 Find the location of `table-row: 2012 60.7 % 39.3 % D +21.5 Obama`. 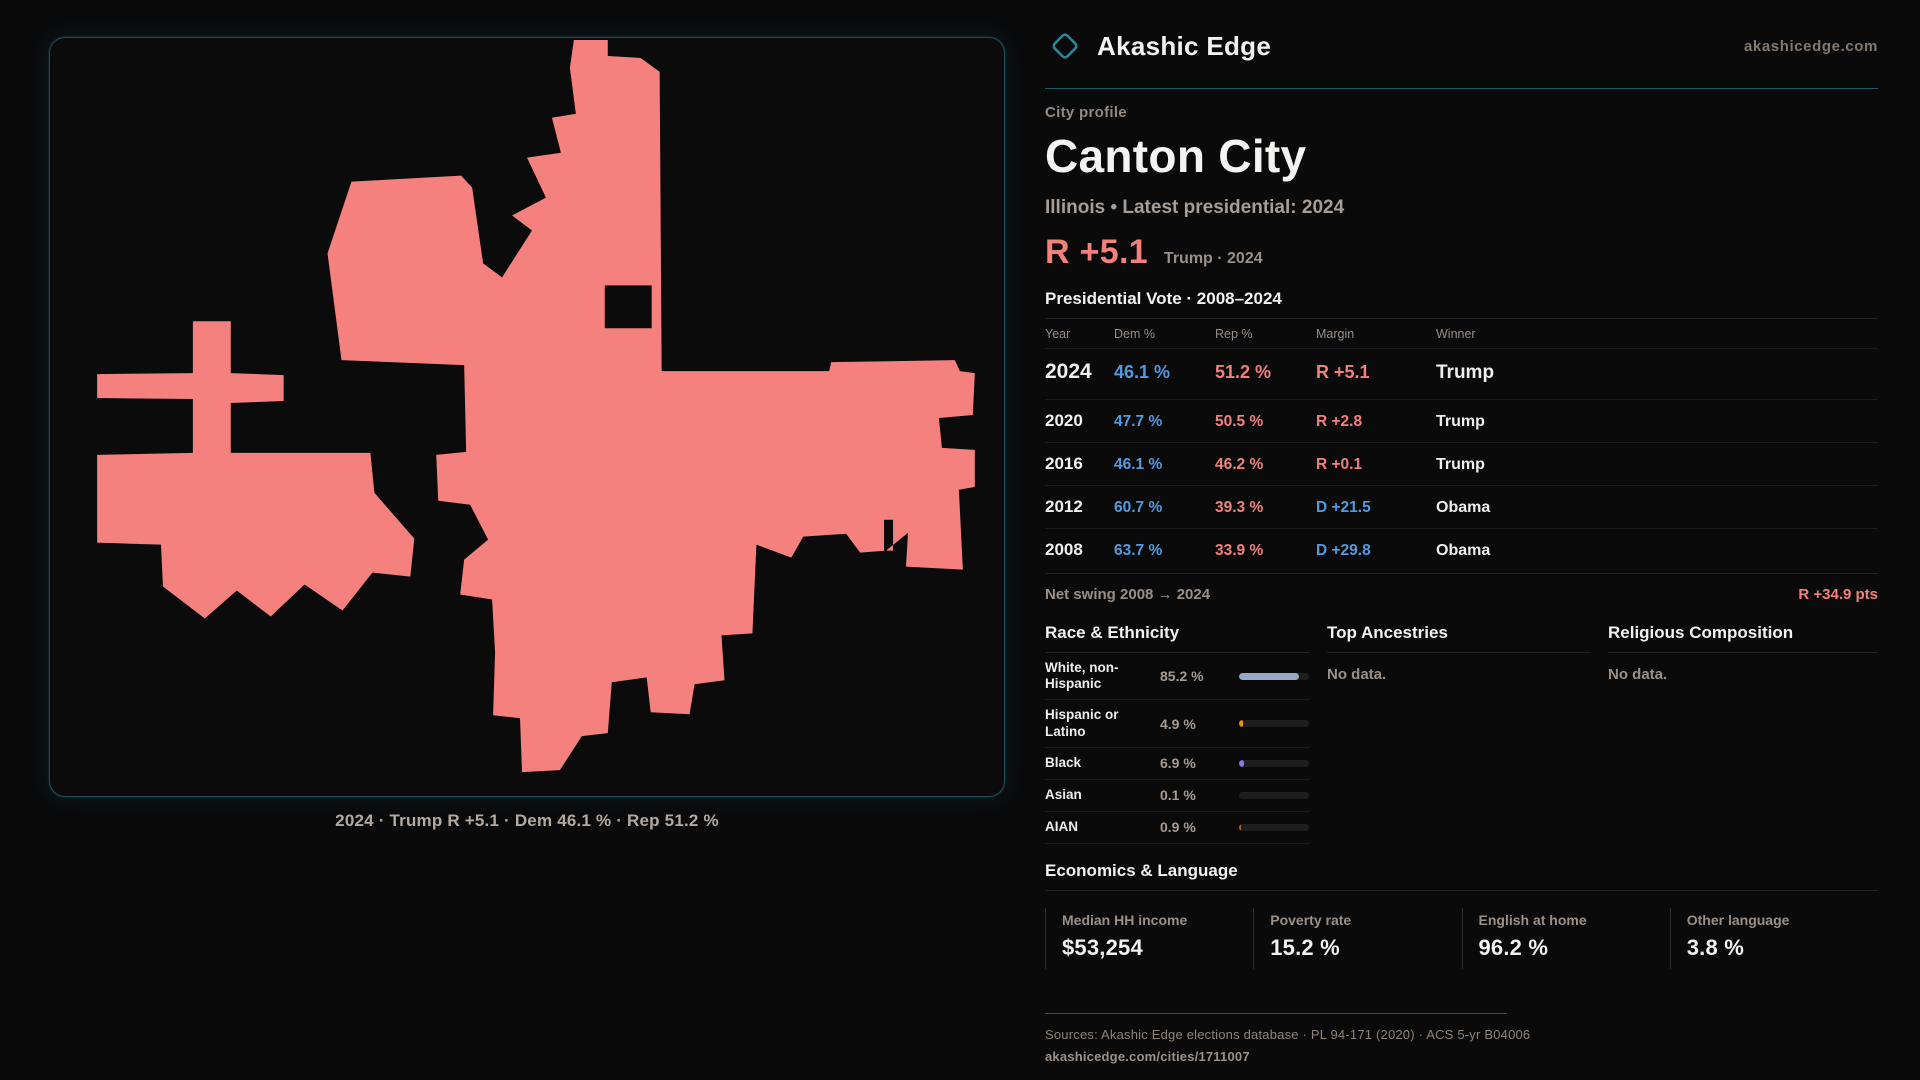

table-row: 2012 60.7 % 39.3 % D +21.5 Obama is located at coordinates (1461, 506).